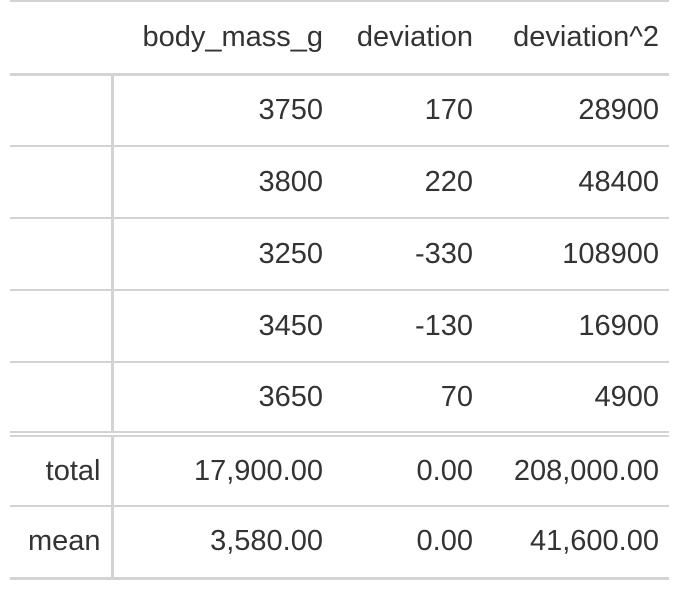 The height and width of the screenshot is (604, 679). What do you see at coordinates (222, 254) in the screenshot?
I see `cell-body-mass-g: 3250` at bounding box center [222, 254].